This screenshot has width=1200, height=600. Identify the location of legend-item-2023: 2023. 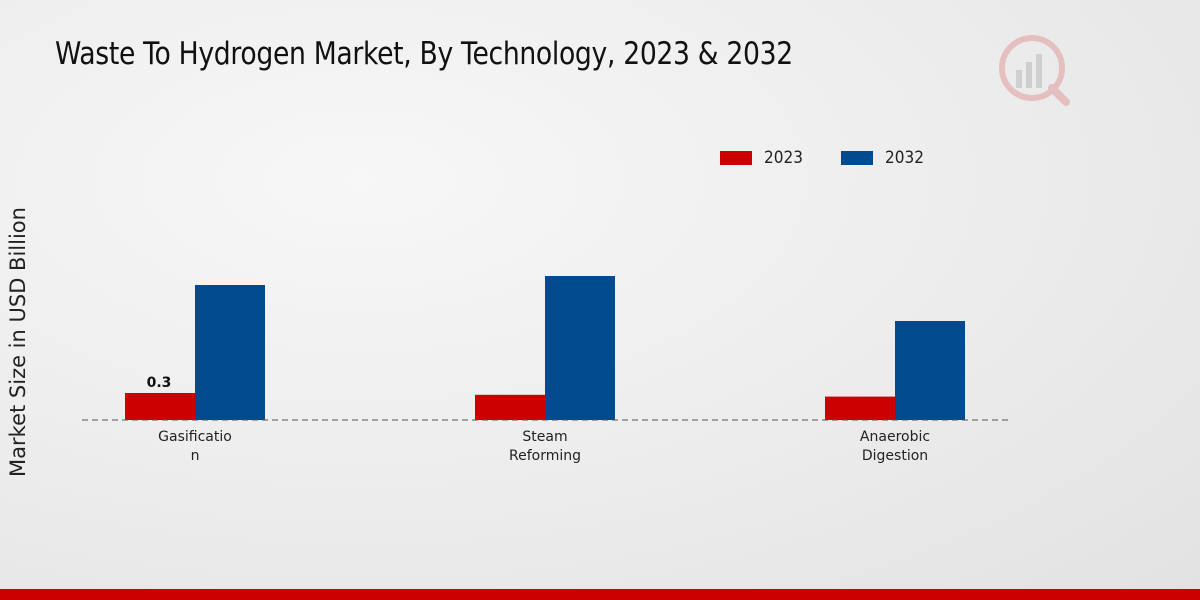
(763, 158).